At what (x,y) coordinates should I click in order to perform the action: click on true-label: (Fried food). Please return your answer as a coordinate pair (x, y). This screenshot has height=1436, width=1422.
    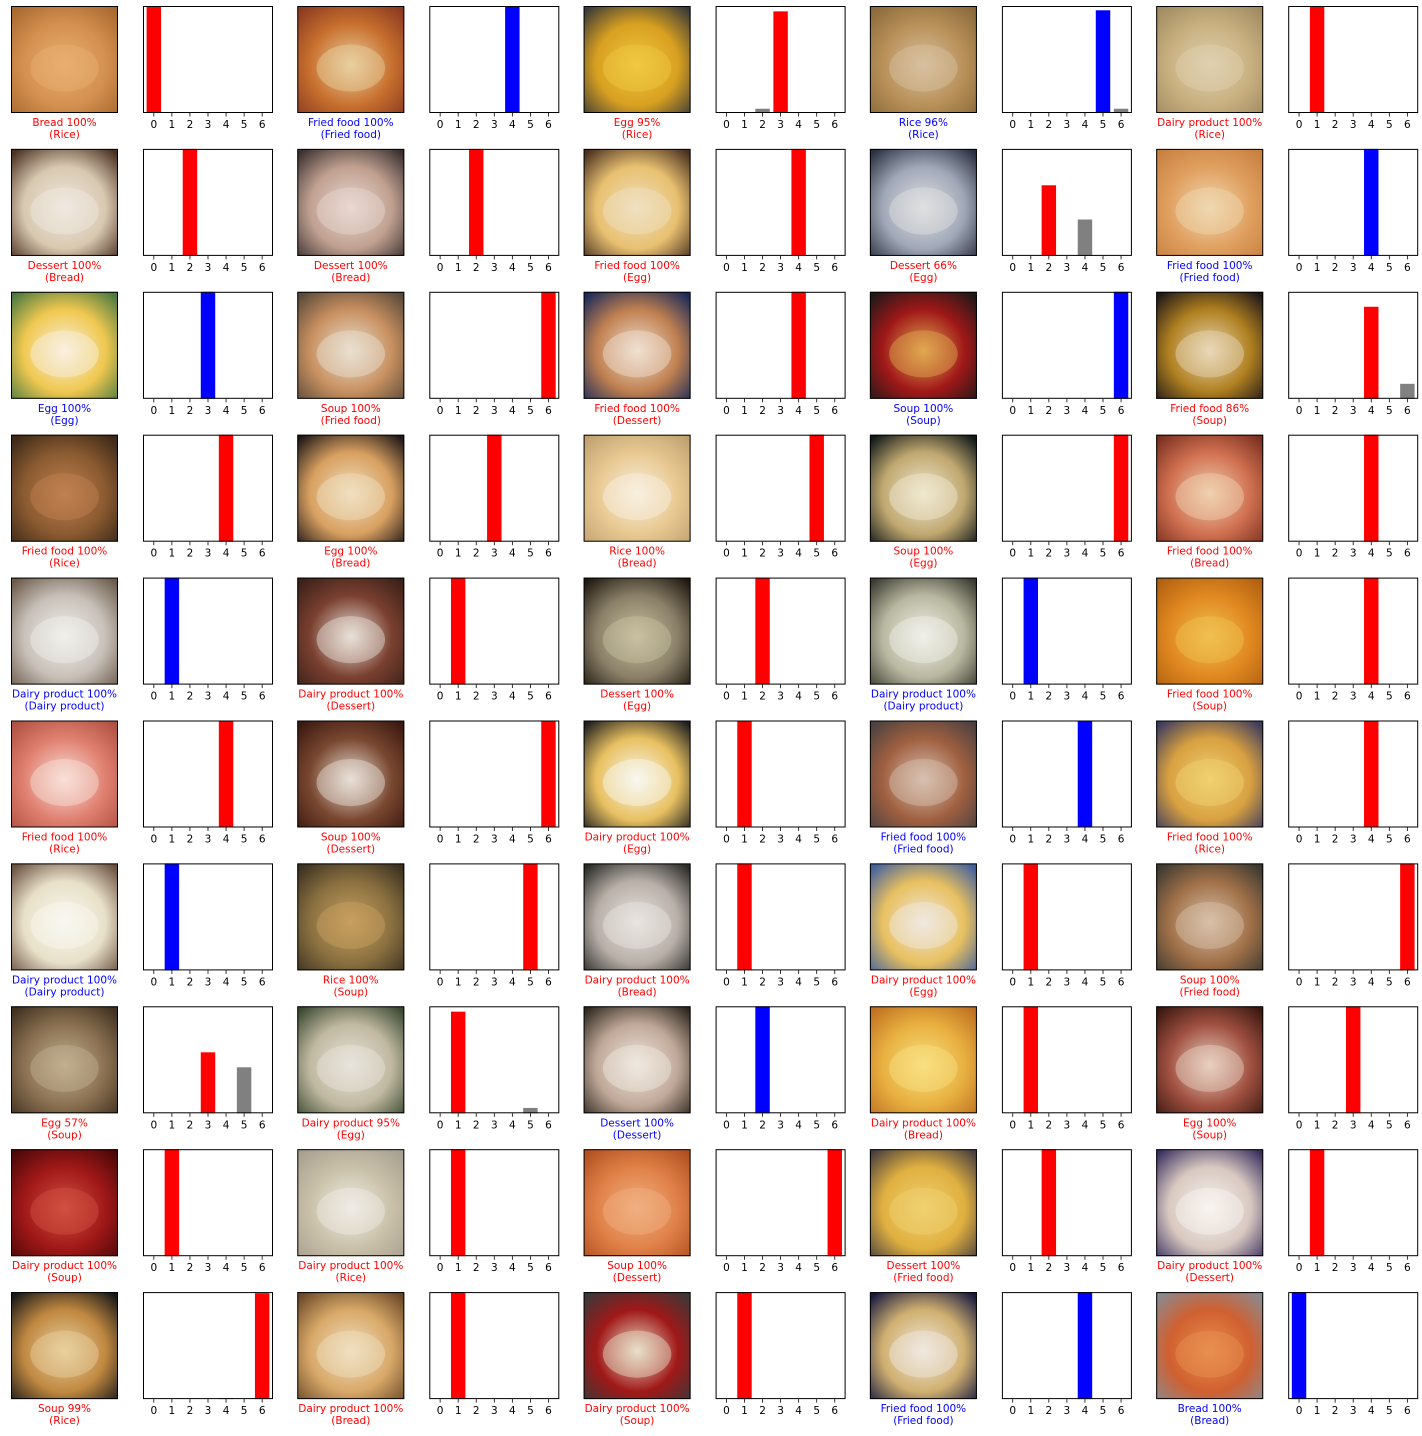
    Looking at the image, I should click on (351, 135).